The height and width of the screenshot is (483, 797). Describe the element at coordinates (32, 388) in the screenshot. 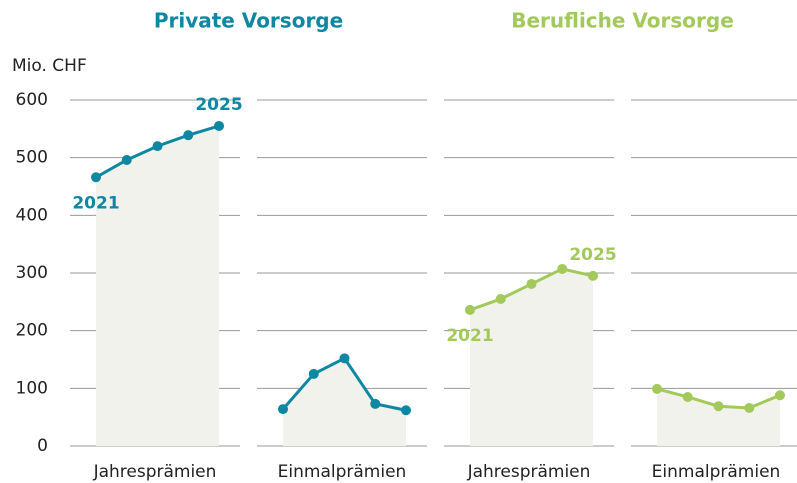

I see `y-tick-label: 100` at that location.